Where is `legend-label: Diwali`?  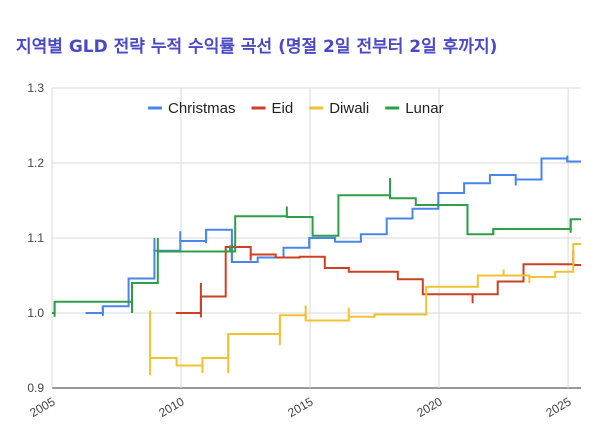
legend-label: Diwali is located at coordinates (349, 108).